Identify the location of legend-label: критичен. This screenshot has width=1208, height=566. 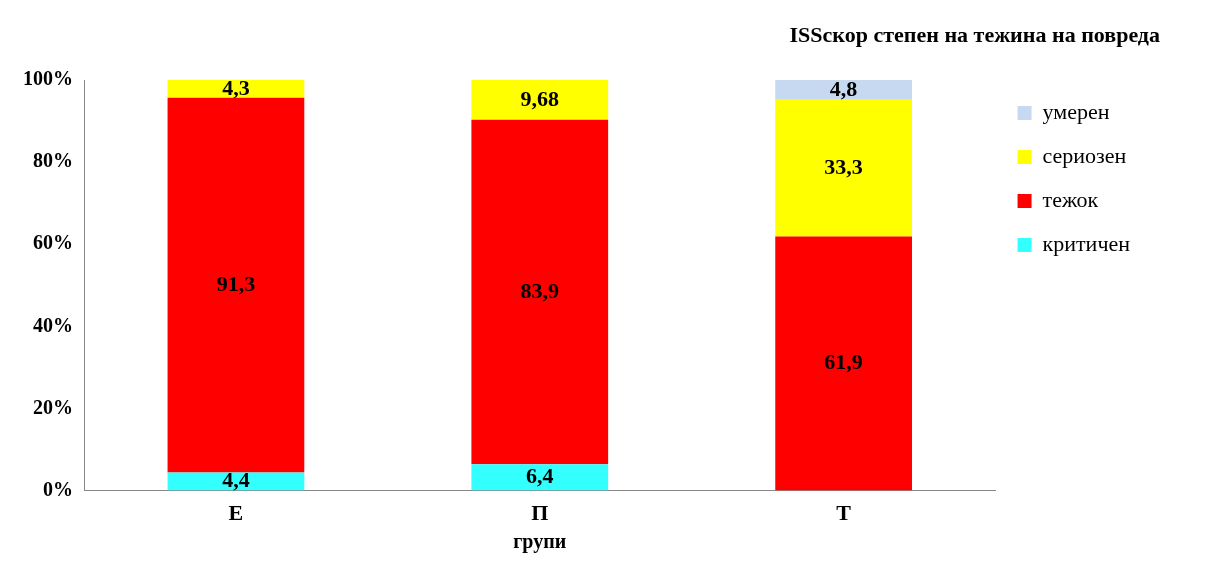
(1086, 243).